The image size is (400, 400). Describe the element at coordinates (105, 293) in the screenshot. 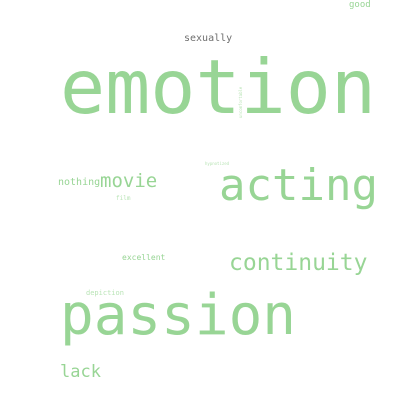

I see `word-depiction: depiction` at that location.